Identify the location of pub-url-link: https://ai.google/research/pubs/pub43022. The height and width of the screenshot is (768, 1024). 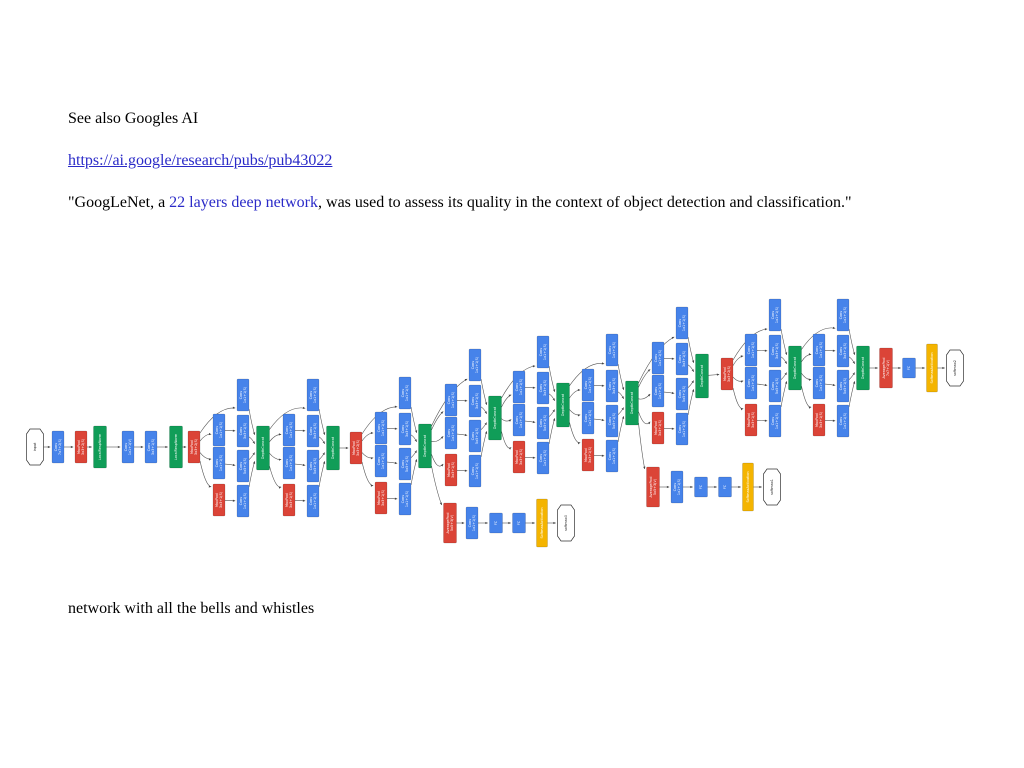
(200, 160).